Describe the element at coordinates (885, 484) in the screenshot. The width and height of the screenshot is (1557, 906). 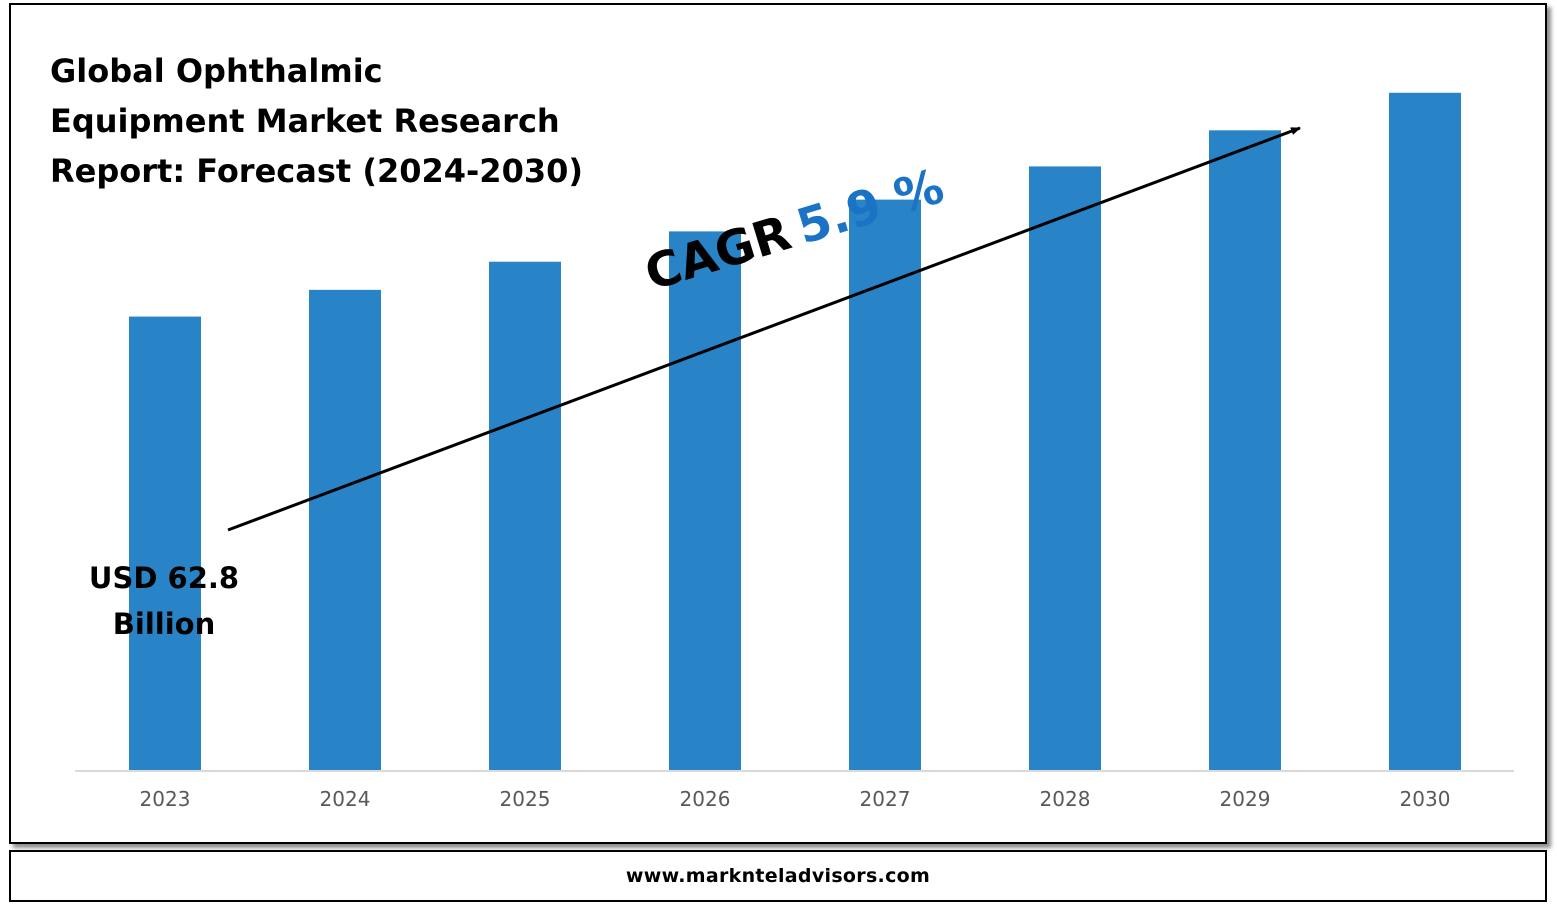
I see `bar-2027` at that location.